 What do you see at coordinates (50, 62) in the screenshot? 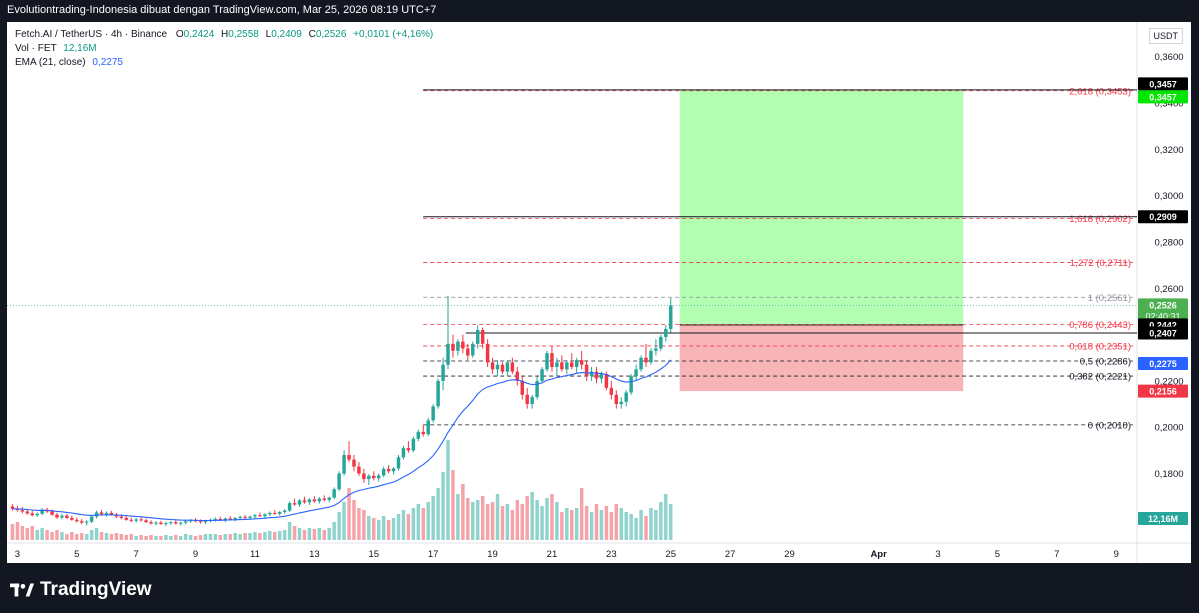
I see `ema-label: EMA (21, close)` at bounding box center [50, 62].